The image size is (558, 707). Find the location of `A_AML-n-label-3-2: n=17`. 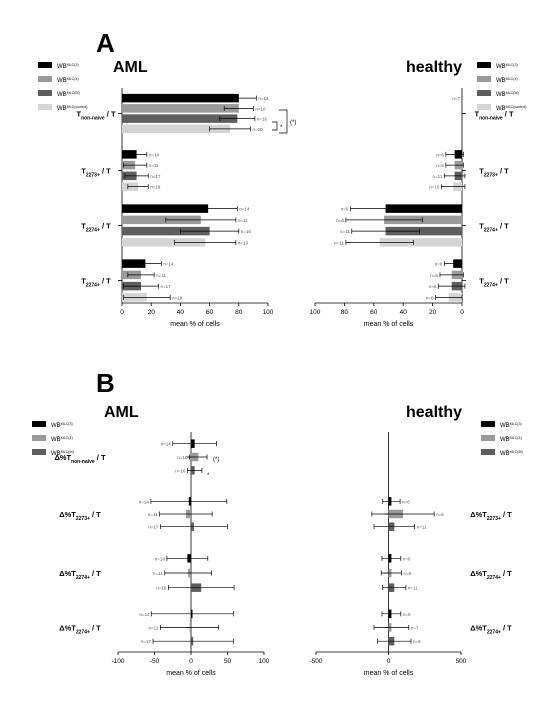

A_AML-n-label-3-2: n=17 is located at coordinates (166, 286).